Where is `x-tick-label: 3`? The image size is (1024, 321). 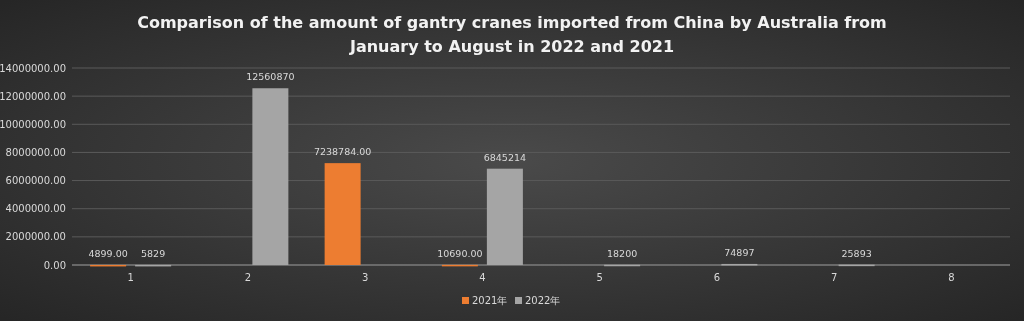 x-tick-label: 3 is located at coordinates (365, 277).